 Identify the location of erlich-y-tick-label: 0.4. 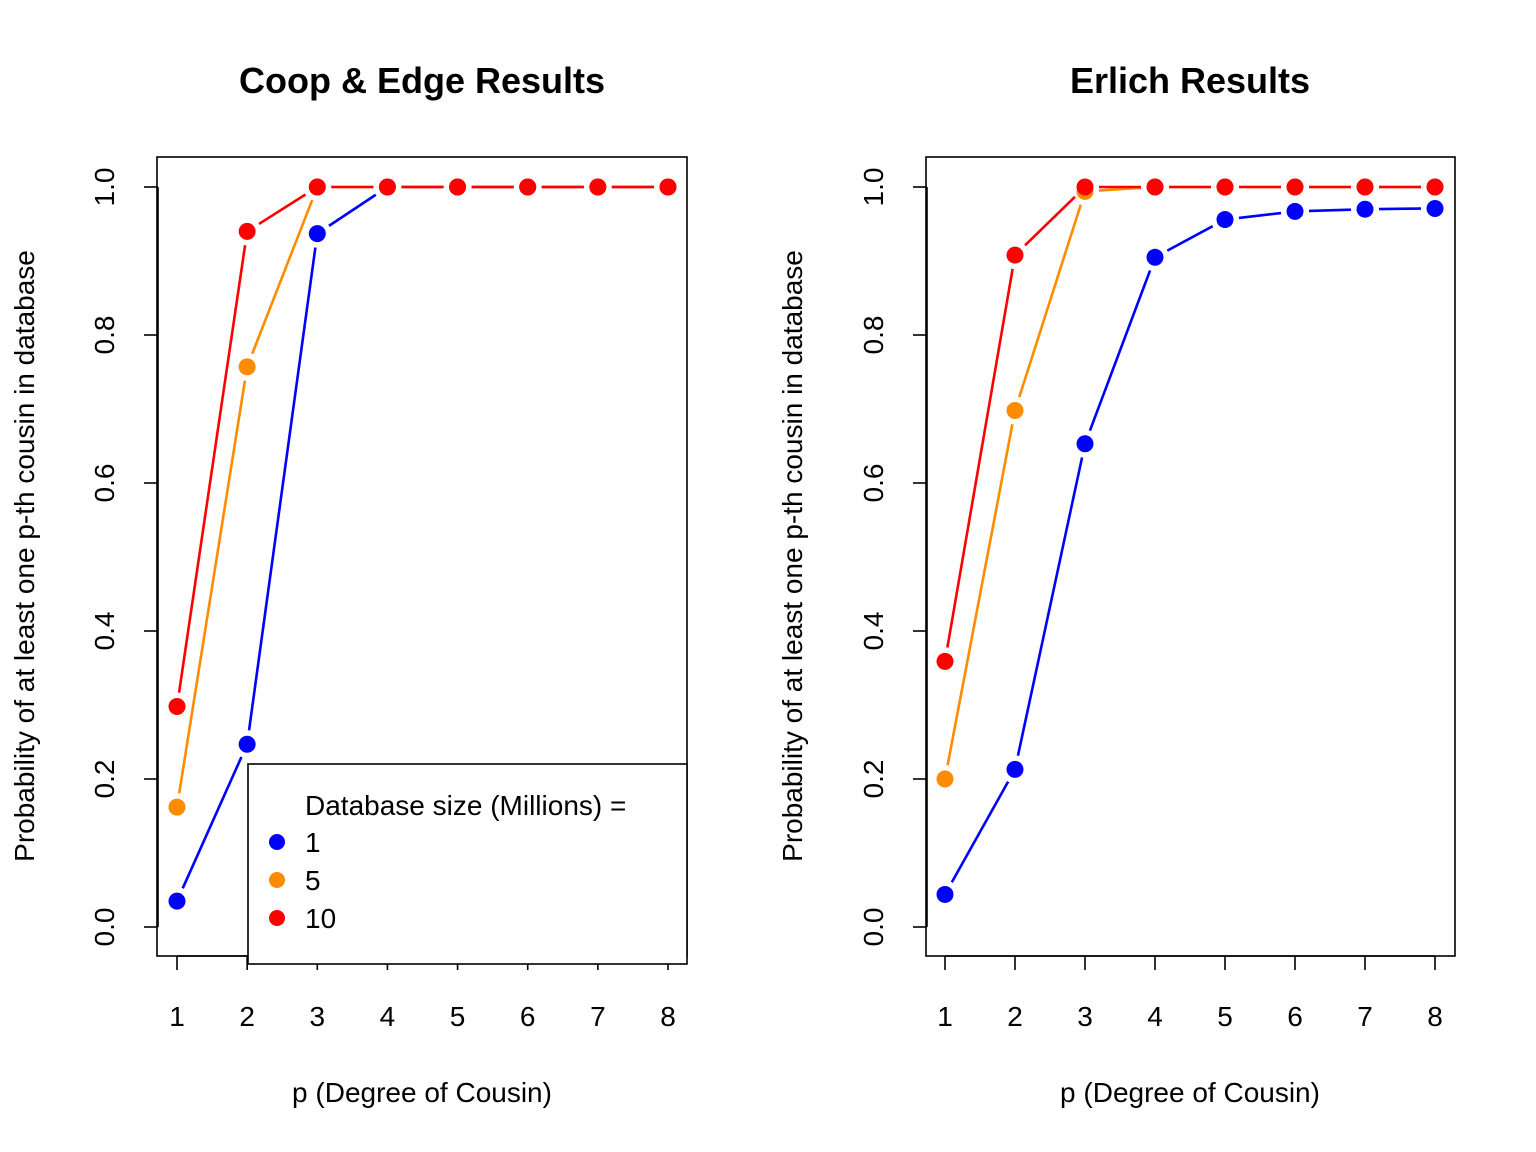
(873, 631).